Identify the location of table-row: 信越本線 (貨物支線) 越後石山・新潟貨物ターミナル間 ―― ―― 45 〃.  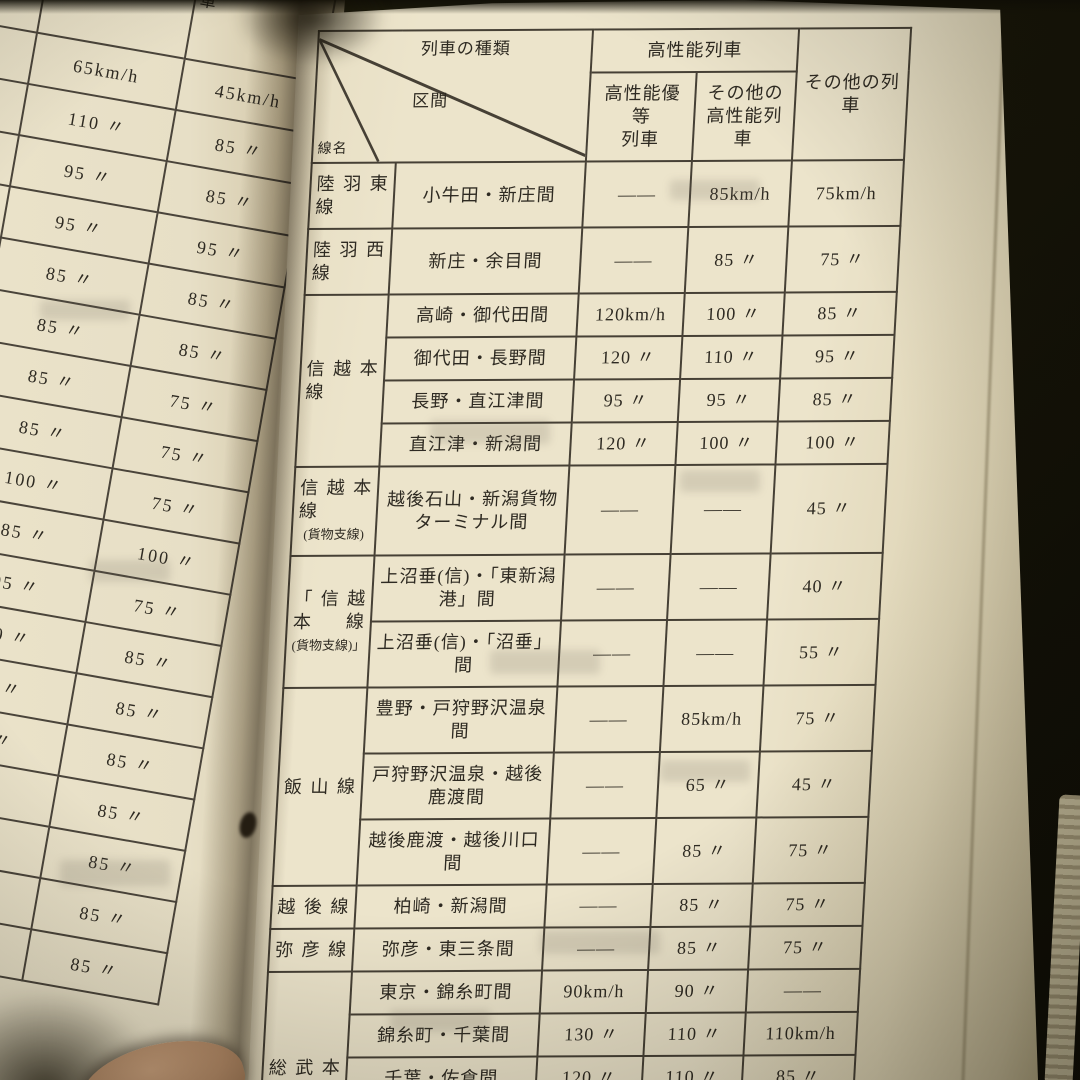
(589, 509).